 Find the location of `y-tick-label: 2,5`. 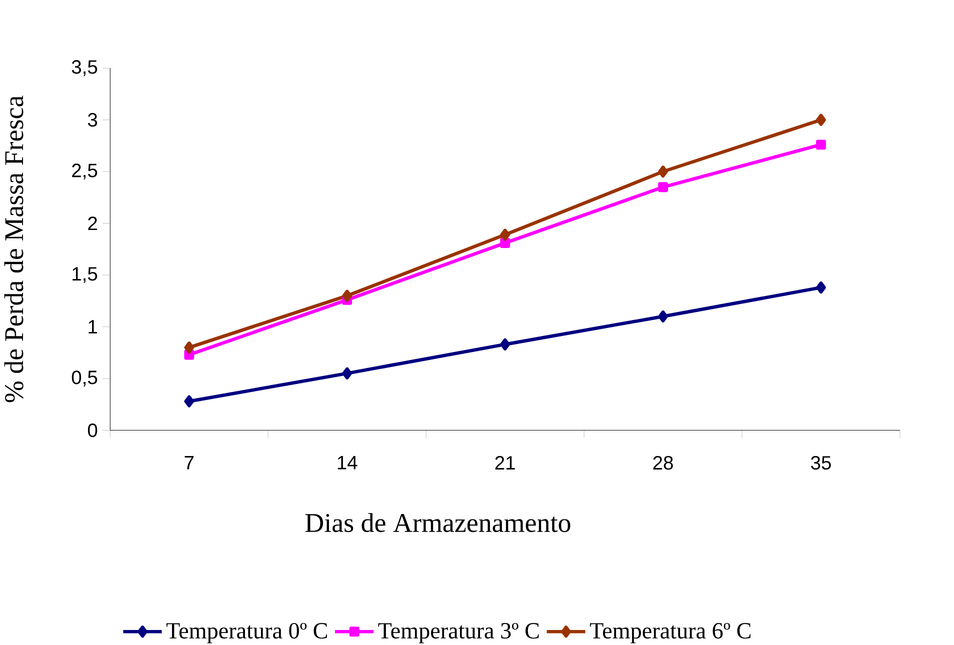

y-tick-label: 2,5 is located at coordinates (85, 171).